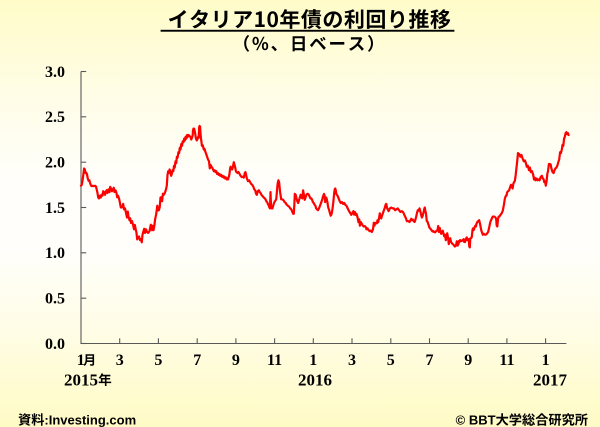 This screenshot has width=600, height=427. What do you see at coordinates (55, 299) in the screenshot?
I see `svg-text: 0.5` at bounding box center [55, 299].